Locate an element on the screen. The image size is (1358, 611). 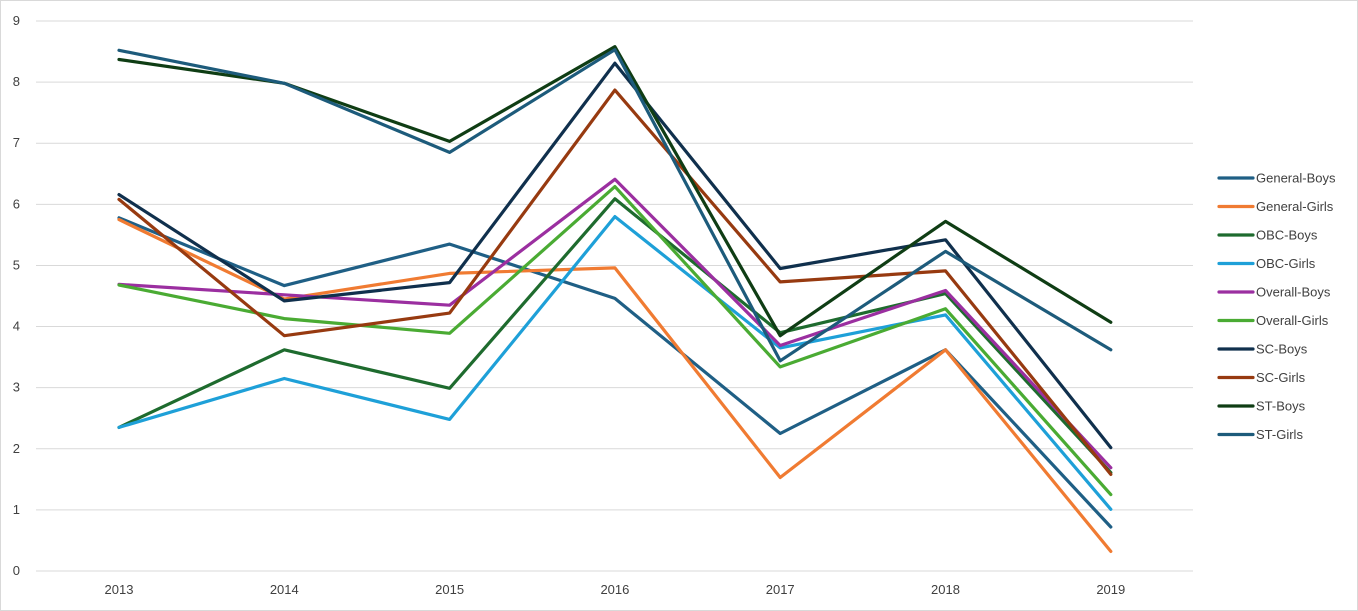
y-tick-label: 0 is located at coordinates (16, 570).